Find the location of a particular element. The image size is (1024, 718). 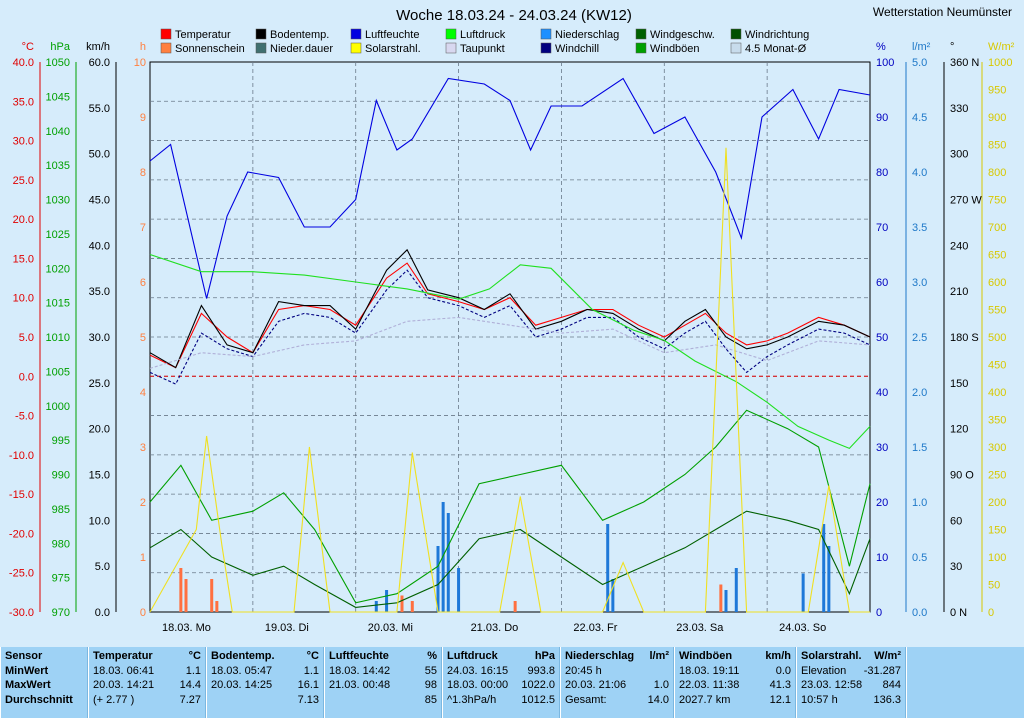

axis-tick-pressure: 1025 is located at coordinates (58, 235).